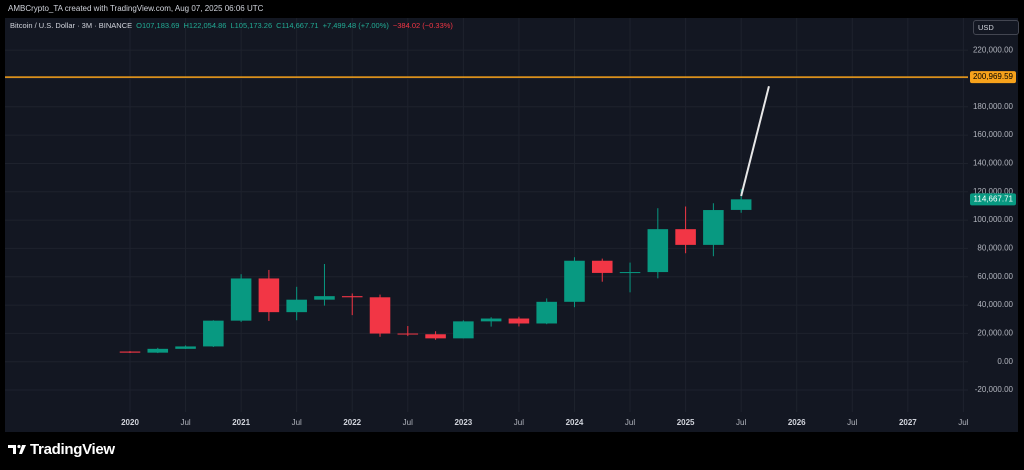 This screenshot has height=470, width=1024. I want to click on x-tick-label: 2024, so click(575, 422).